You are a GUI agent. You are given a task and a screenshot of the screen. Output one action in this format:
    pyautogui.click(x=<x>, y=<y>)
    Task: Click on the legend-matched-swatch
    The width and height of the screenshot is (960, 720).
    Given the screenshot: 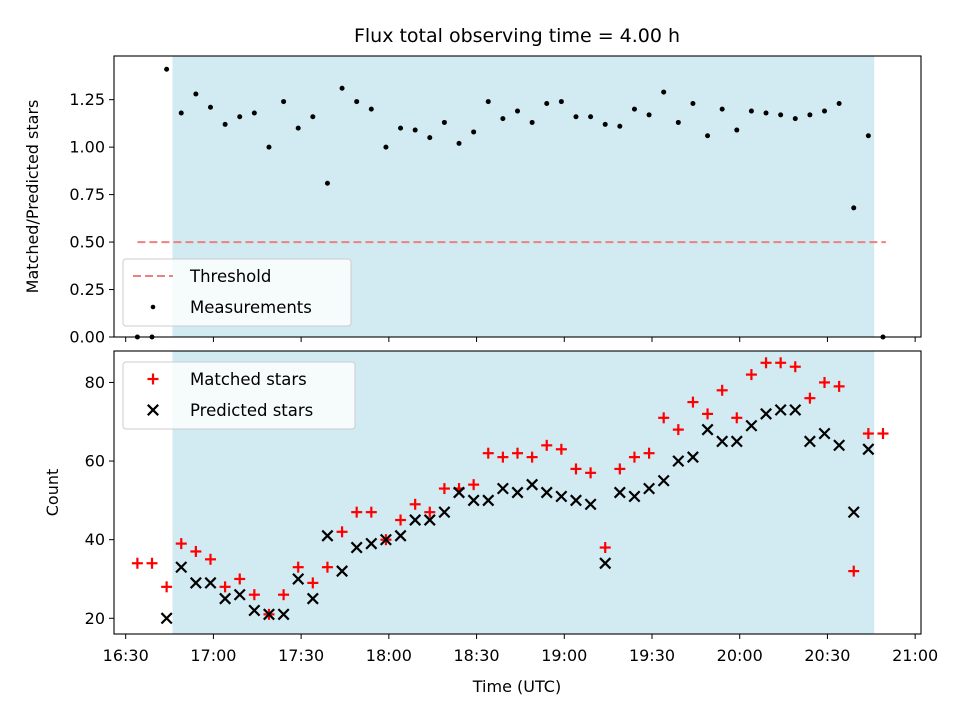 What is the action you would take?
    pyautogui.click(x=153, y=379)
    